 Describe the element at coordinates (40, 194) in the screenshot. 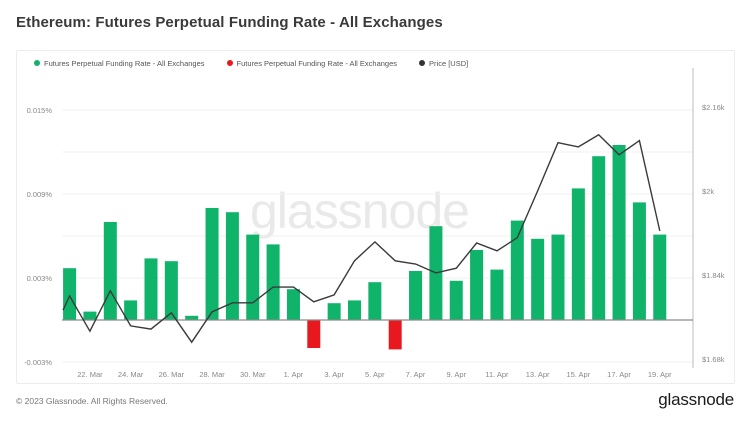

I see `y-axis-tick-label: 0.009%` at that location.